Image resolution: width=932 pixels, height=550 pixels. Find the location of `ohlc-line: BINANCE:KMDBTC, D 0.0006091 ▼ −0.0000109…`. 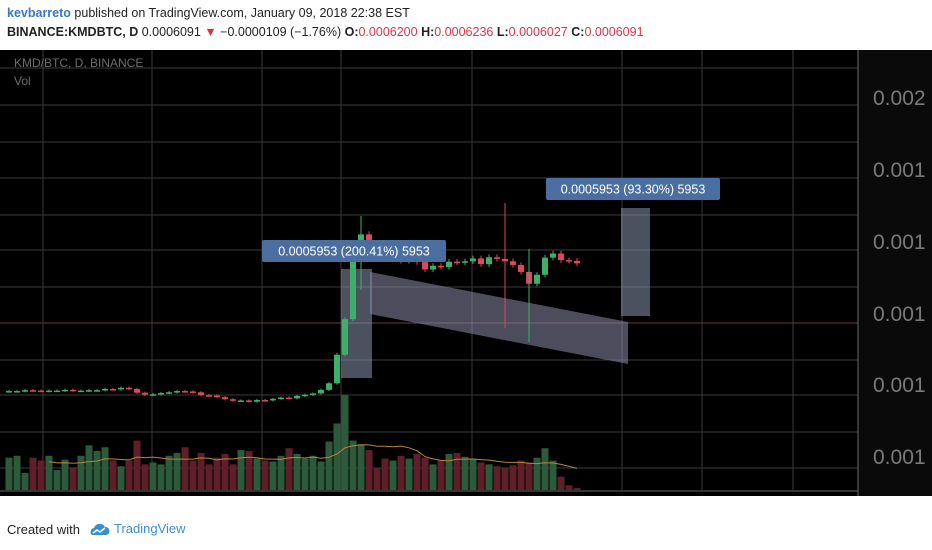

ohlc-line: BINANCE:KMDBTC, D 0.0006091 ▼ −0.0000109… is located at coordinates (325, 32).